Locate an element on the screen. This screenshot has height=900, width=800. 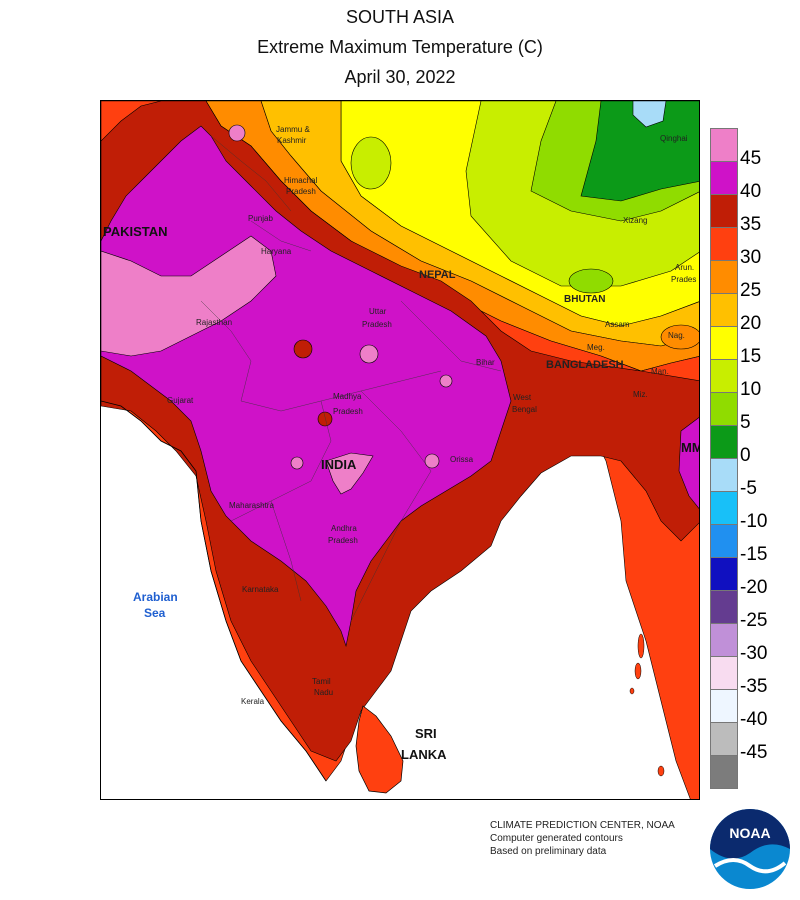
legend-tick-label: 25 is located at coordinates (751, 290).